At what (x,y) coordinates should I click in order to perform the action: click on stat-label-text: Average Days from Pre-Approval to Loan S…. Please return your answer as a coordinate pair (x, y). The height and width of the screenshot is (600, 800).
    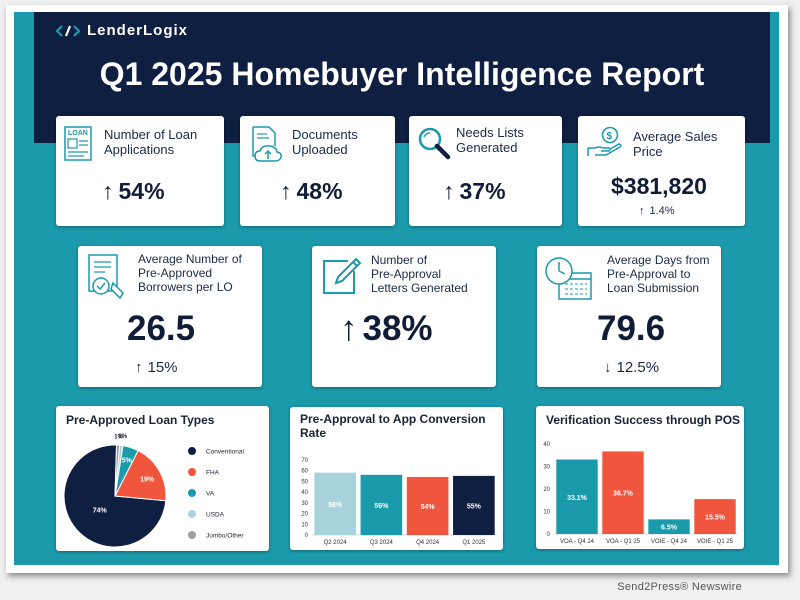
    Looking at the image, I should click on (658, 274).